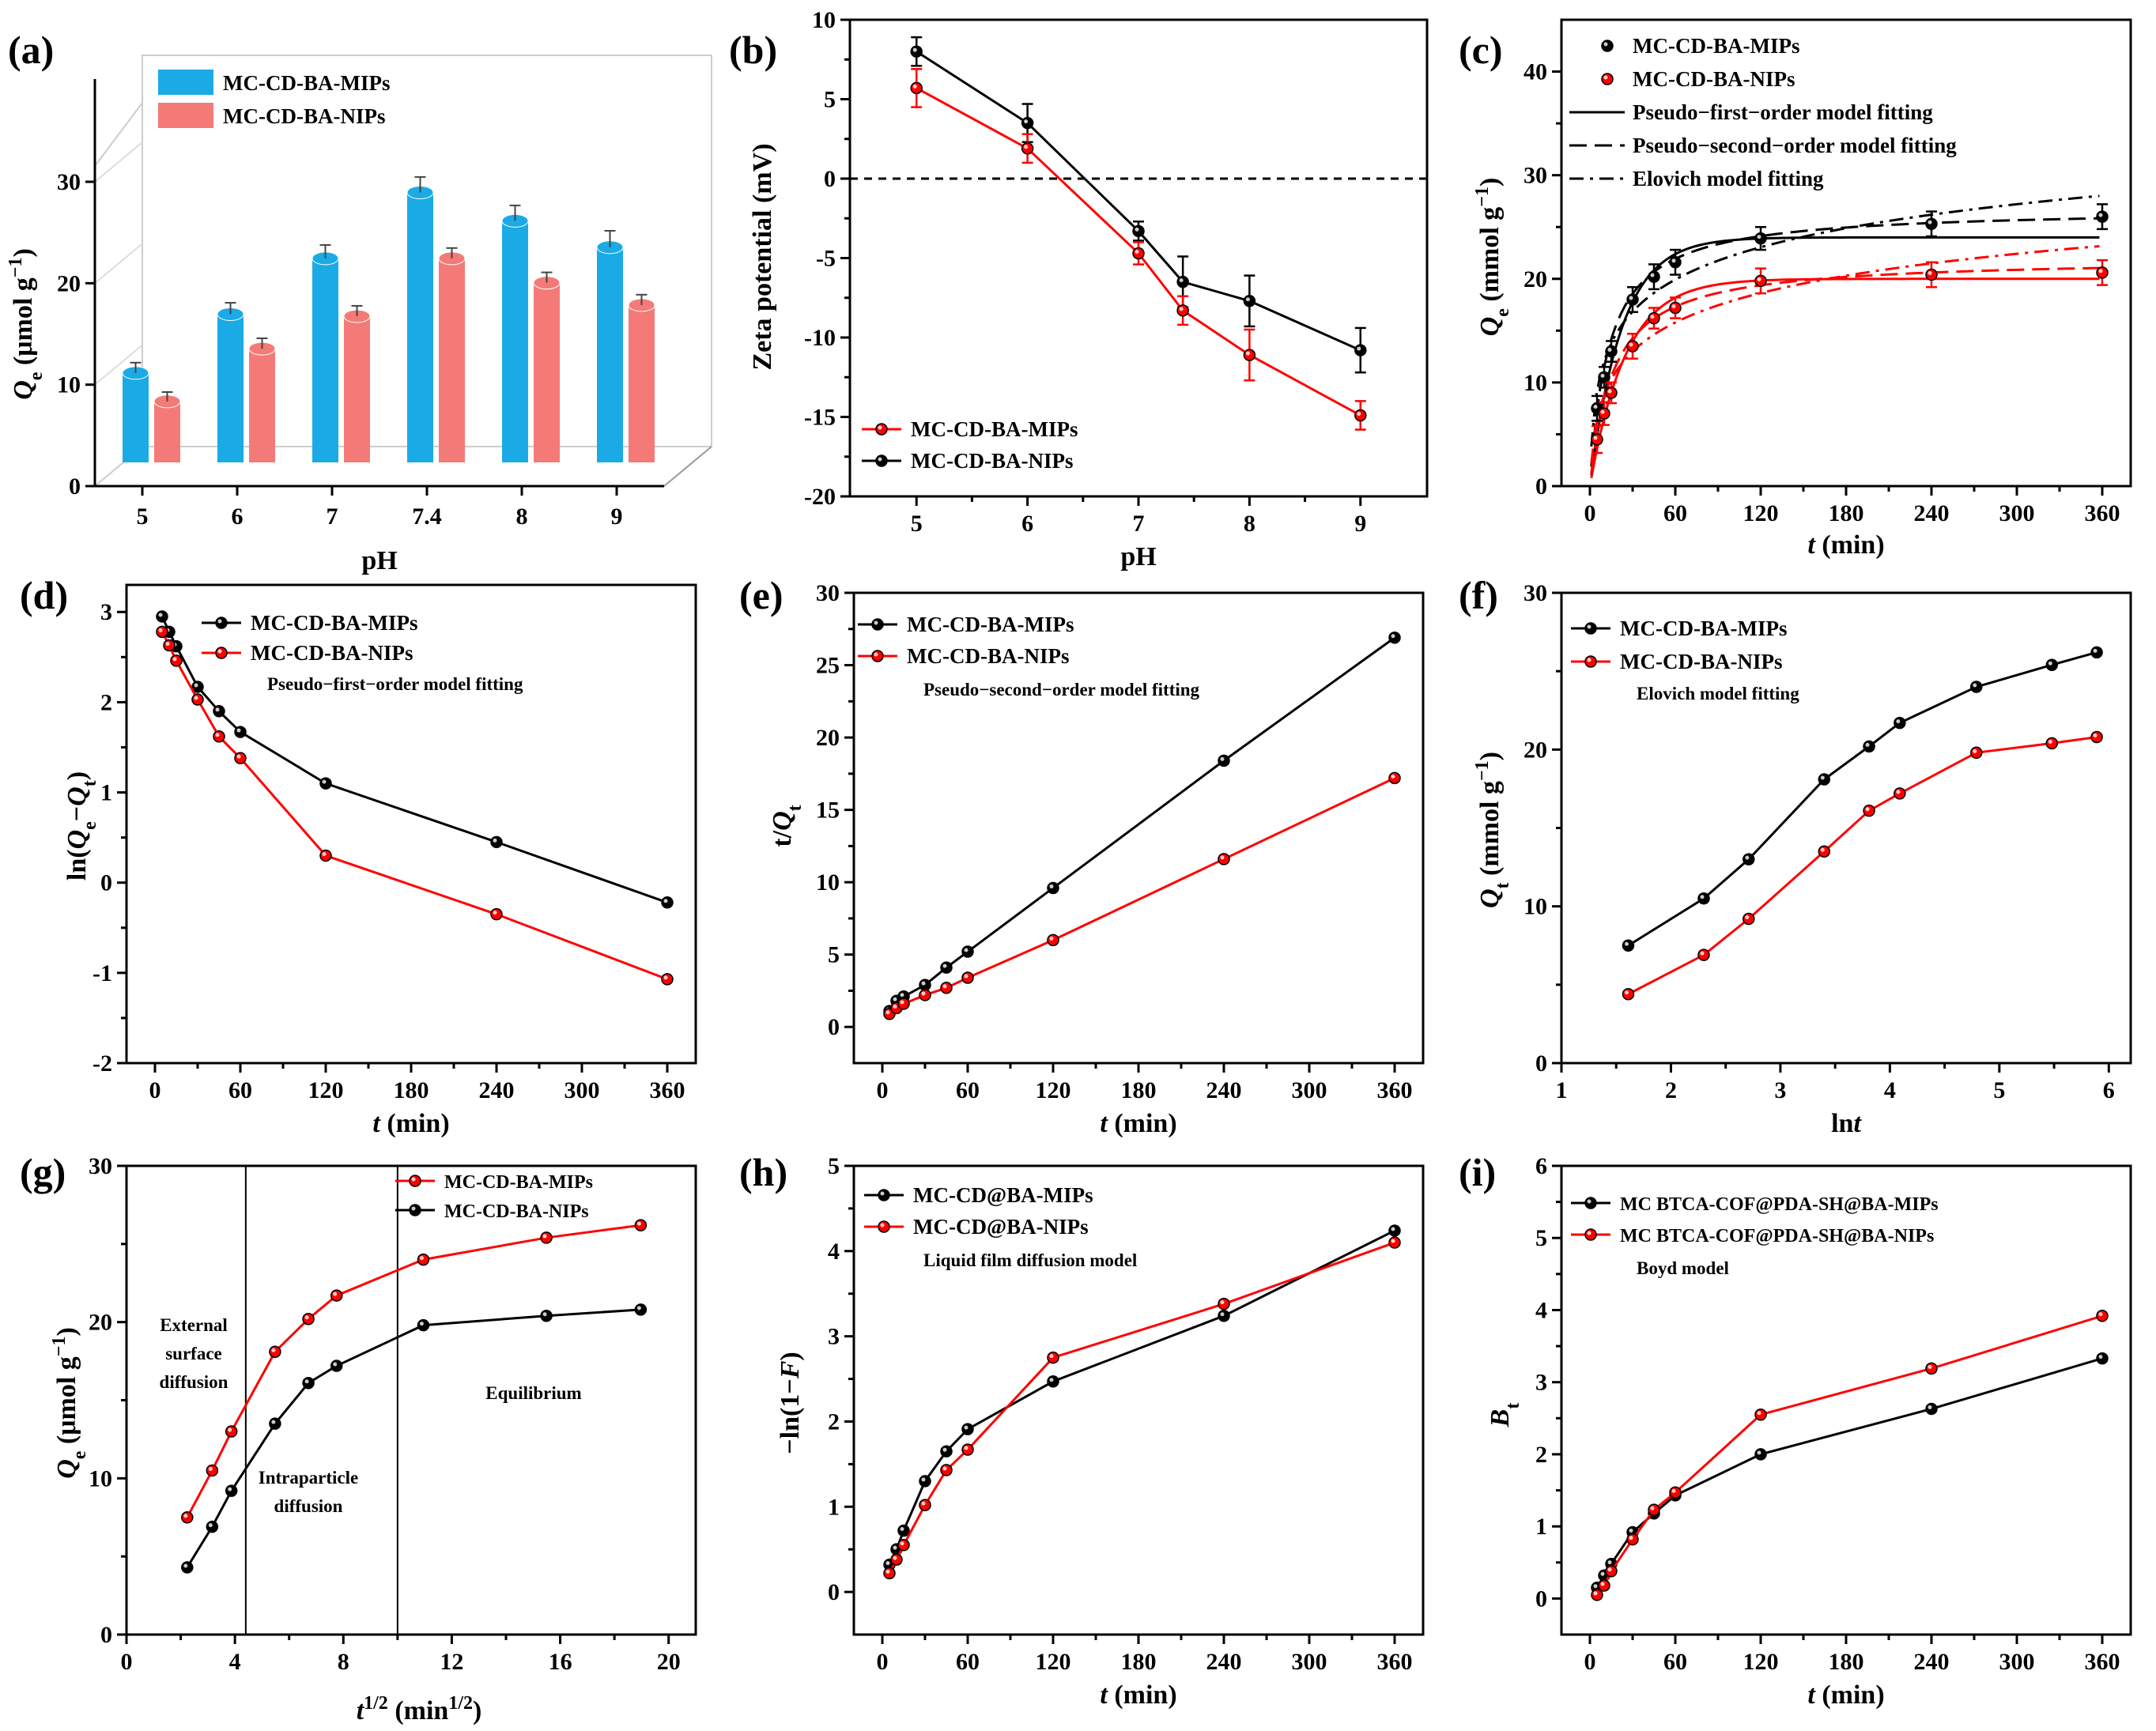 The width and height of the screenshot is (2156, 1731). Describe the element at coordinates (828, 666) in the screenshot. I see `y-tick-label: 25` at that location.